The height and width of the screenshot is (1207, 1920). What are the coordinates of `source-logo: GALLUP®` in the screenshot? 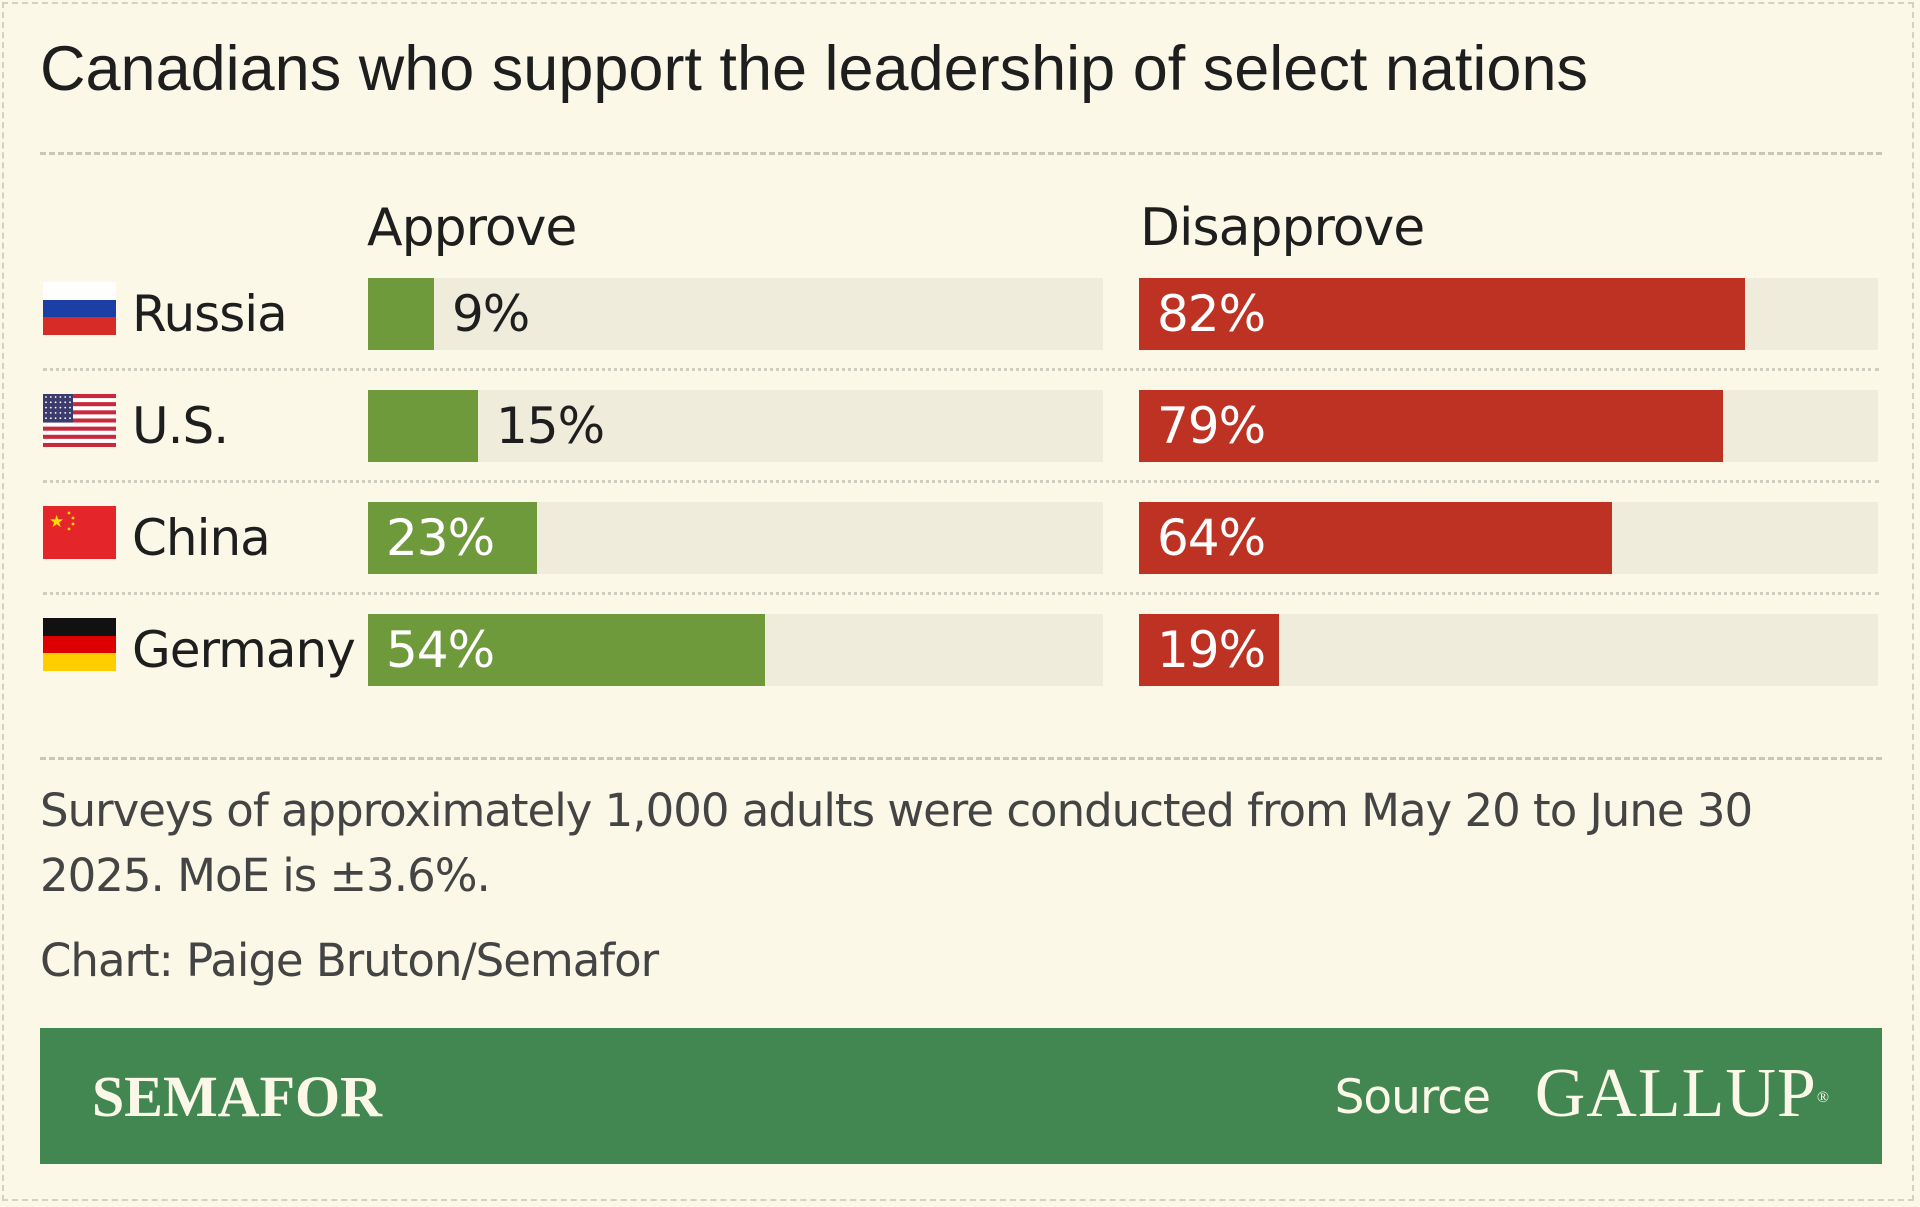 It's located at (1682, 1094).